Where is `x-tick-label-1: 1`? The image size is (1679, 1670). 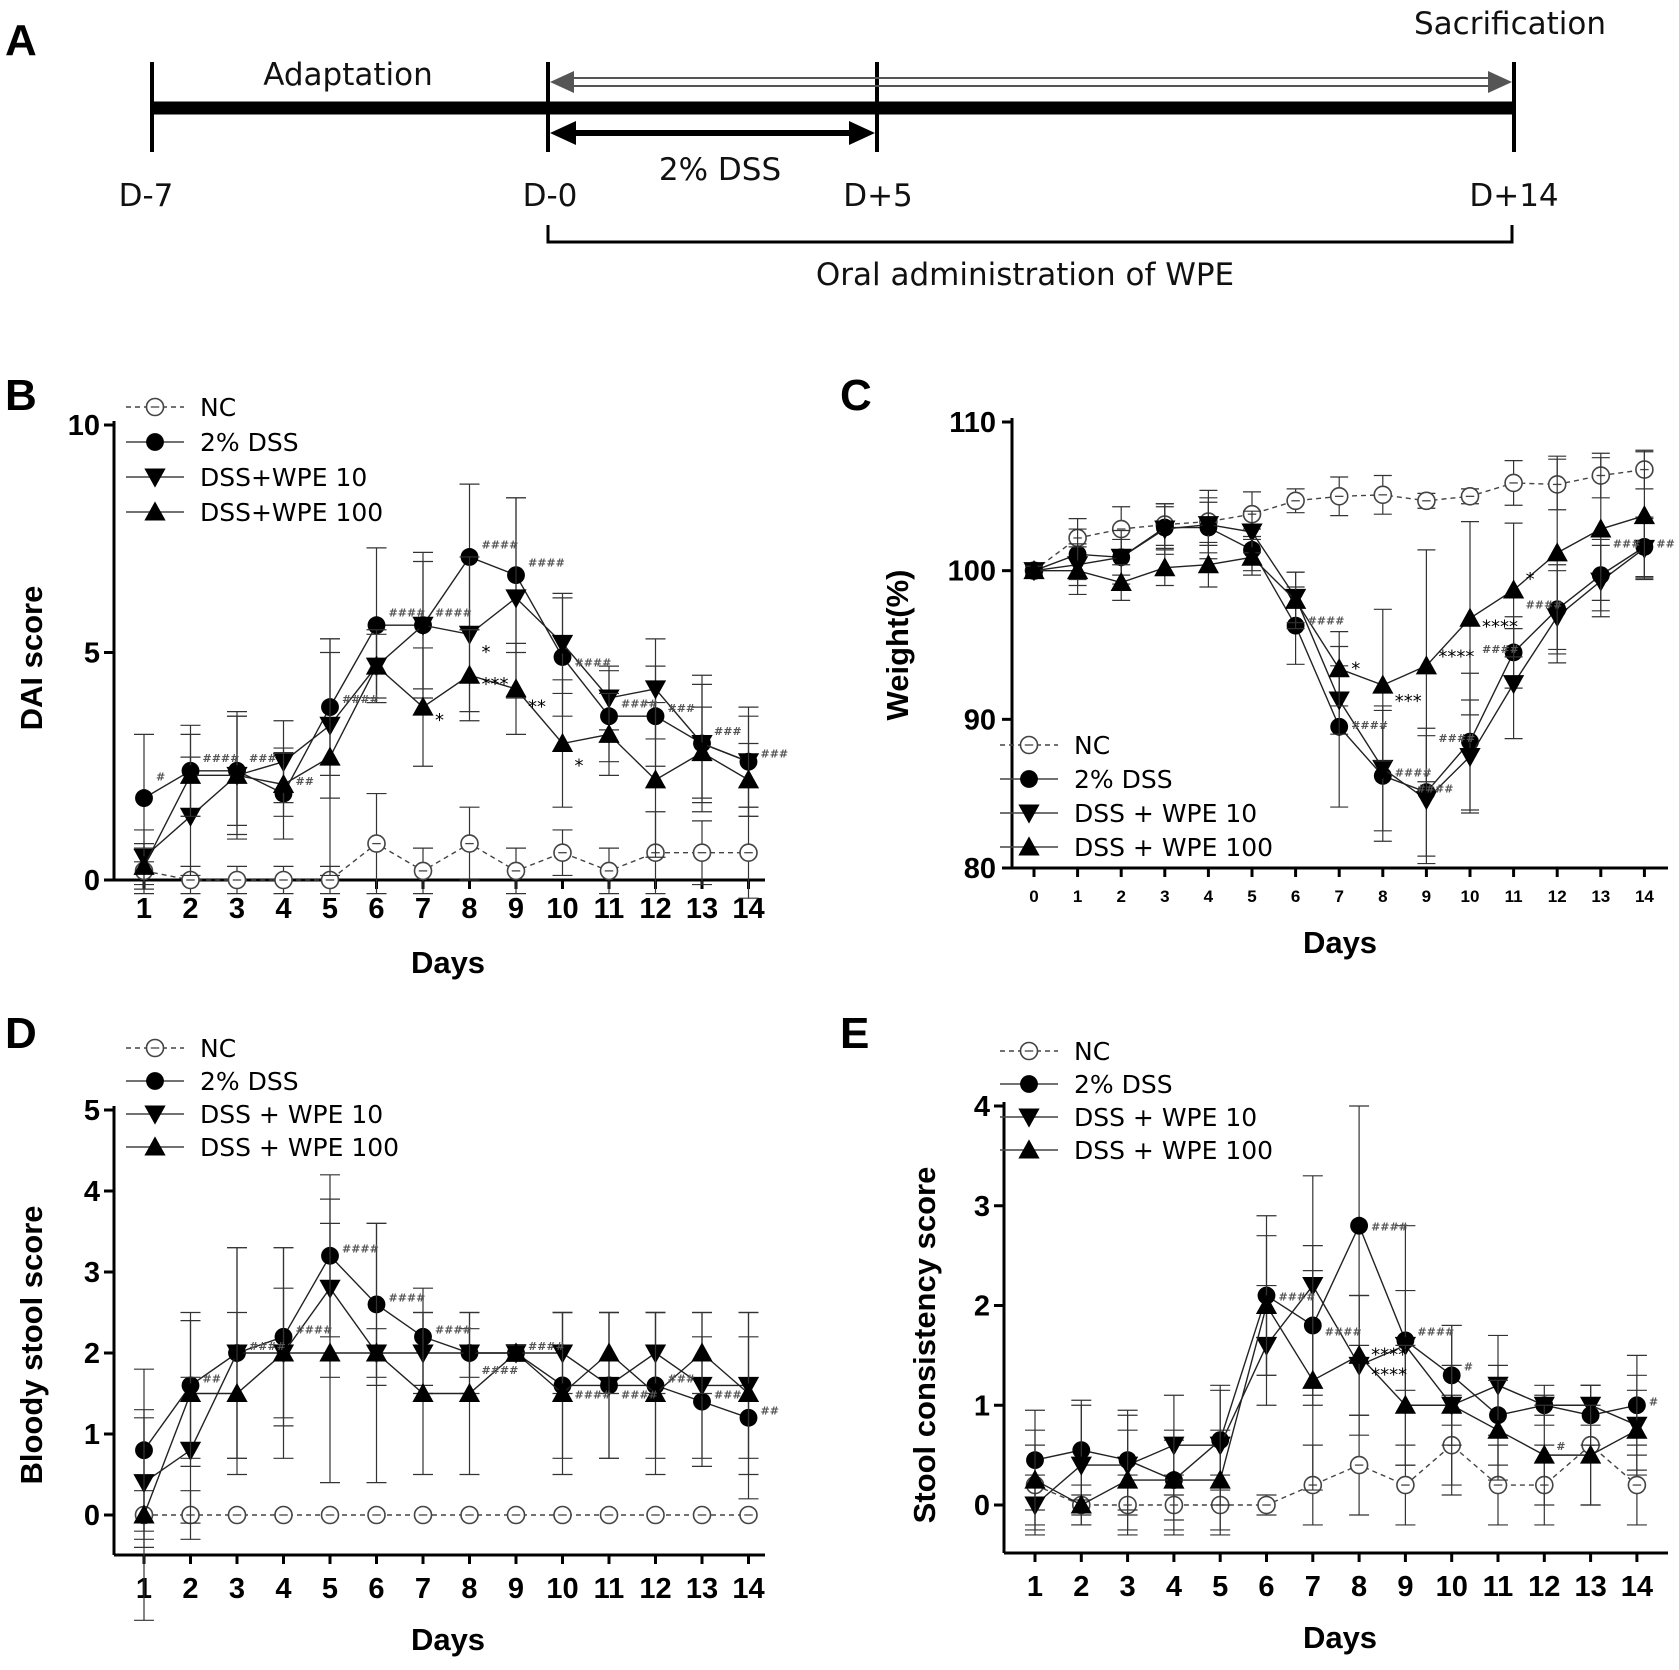
x-tick-label-1: 1 is located at coordinates (1077, 896).